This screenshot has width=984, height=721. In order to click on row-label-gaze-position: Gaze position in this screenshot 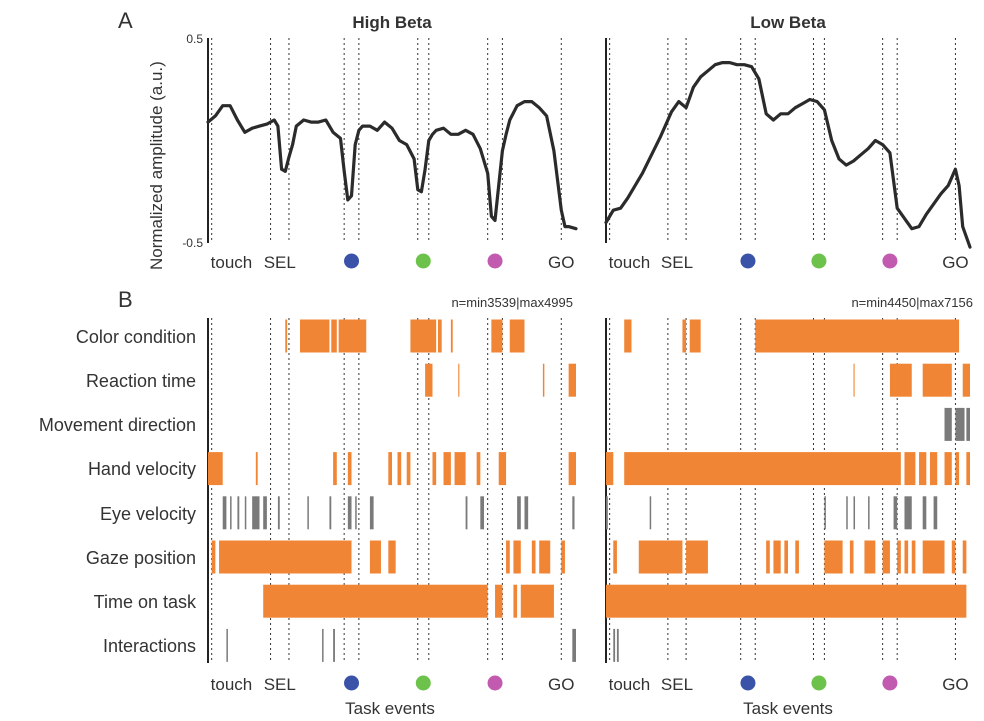, I will do `click(141, 558)`.